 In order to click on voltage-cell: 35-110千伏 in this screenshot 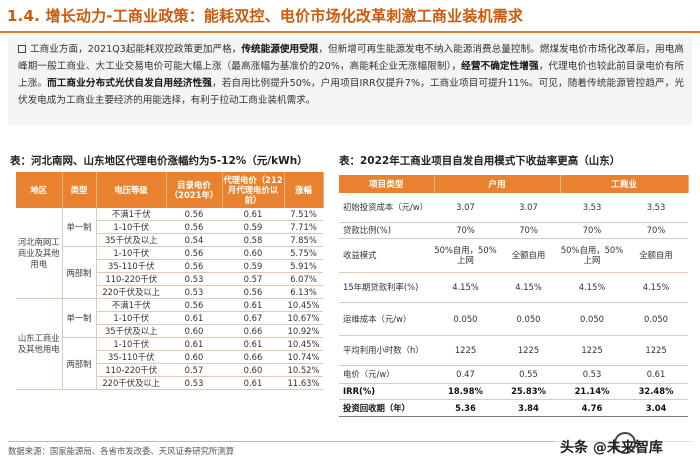, I will do `click(131, 357)`.